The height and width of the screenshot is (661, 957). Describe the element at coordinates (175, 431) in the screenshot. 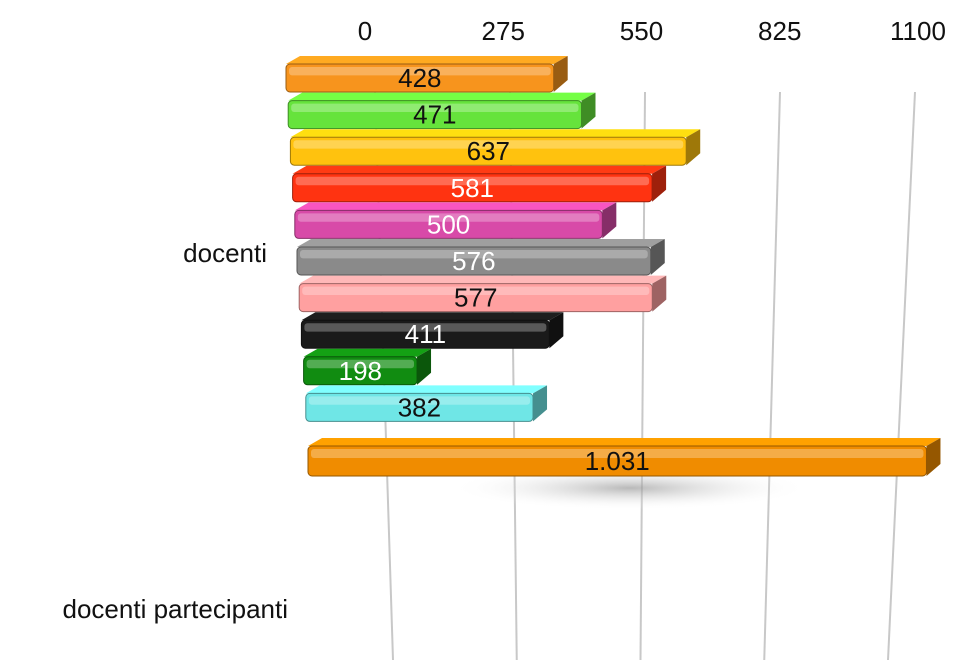

I see `category-labels: docenti docenti partecipanti` at that location.